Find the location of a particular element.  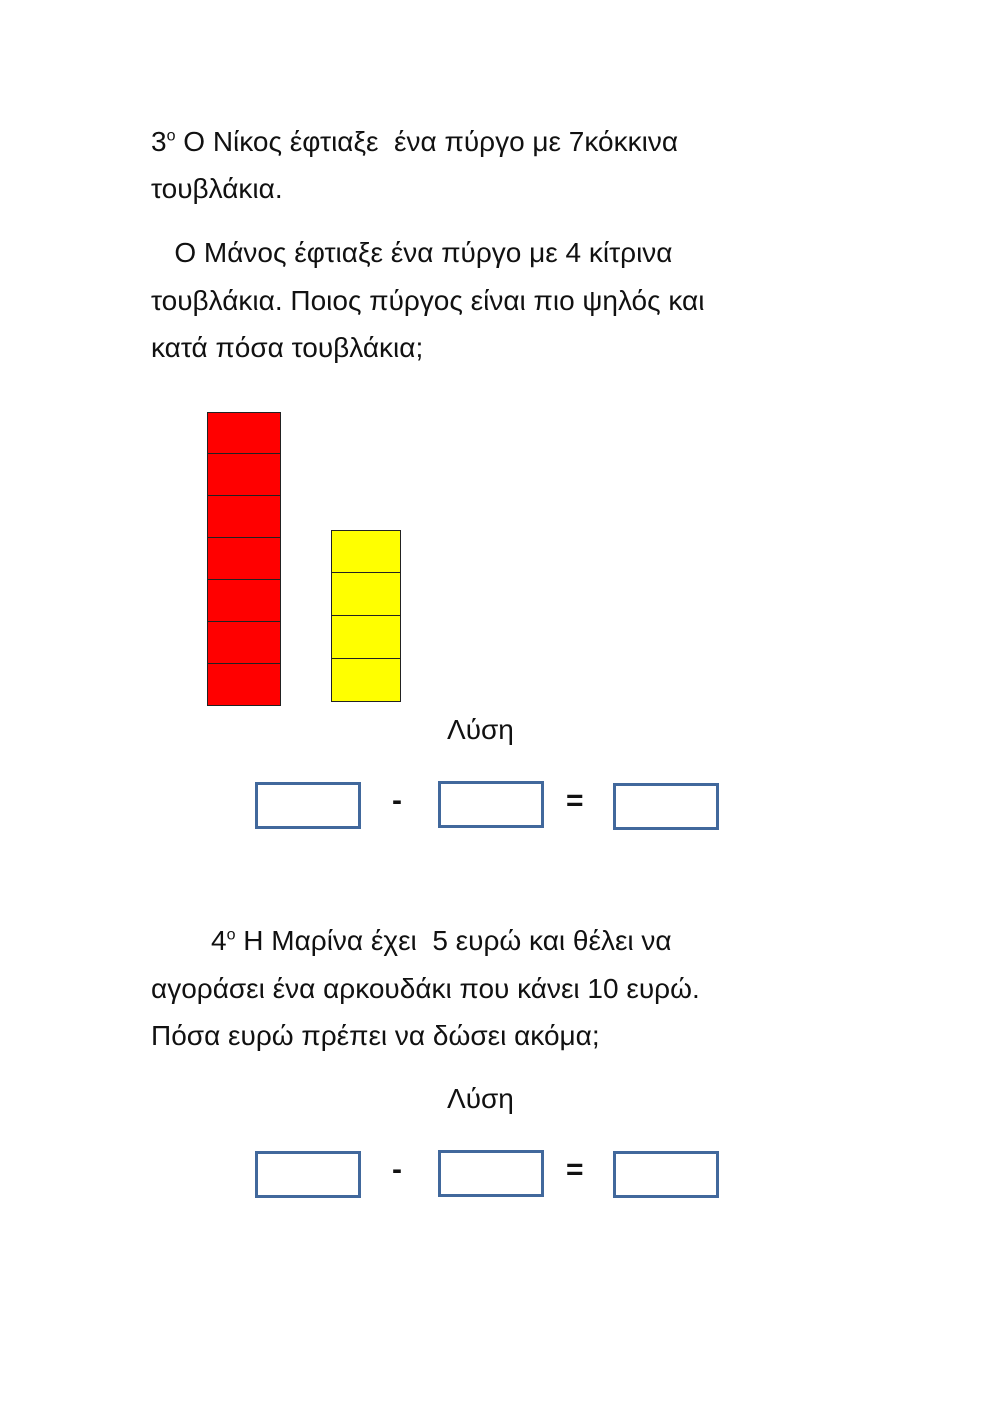

problem-3-line-3: Ο Μάνος έφτιαξε ένα πύργο με 4 κίτρινα is located at coordinates (412, 252).